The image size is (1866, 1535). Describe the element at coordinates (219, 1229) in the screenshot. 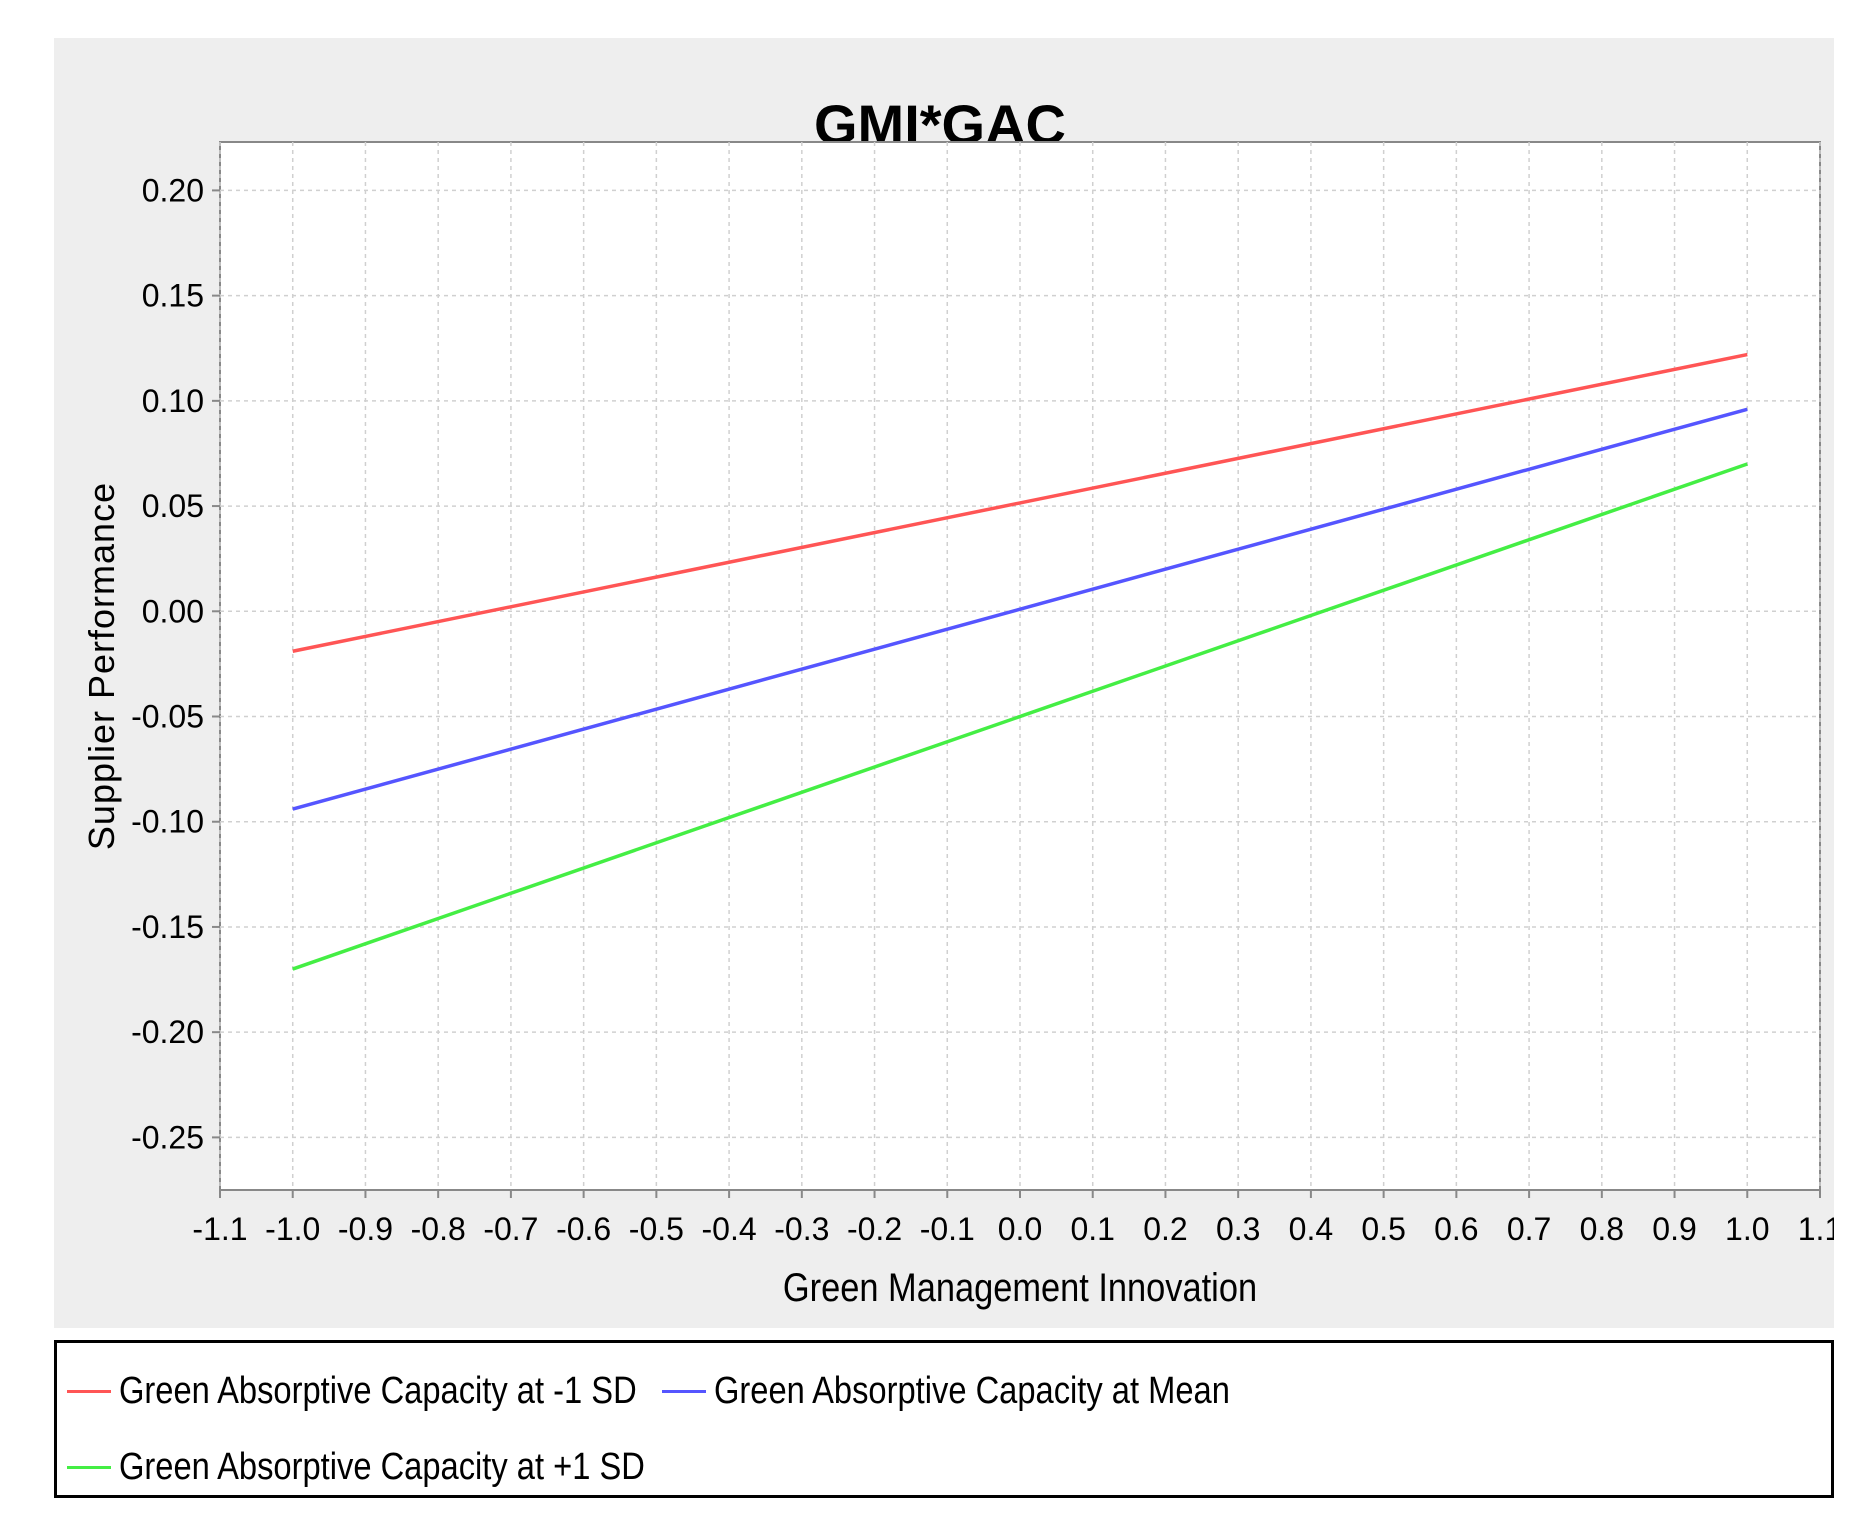

I see `x-tick-label: -1.1` at that location.